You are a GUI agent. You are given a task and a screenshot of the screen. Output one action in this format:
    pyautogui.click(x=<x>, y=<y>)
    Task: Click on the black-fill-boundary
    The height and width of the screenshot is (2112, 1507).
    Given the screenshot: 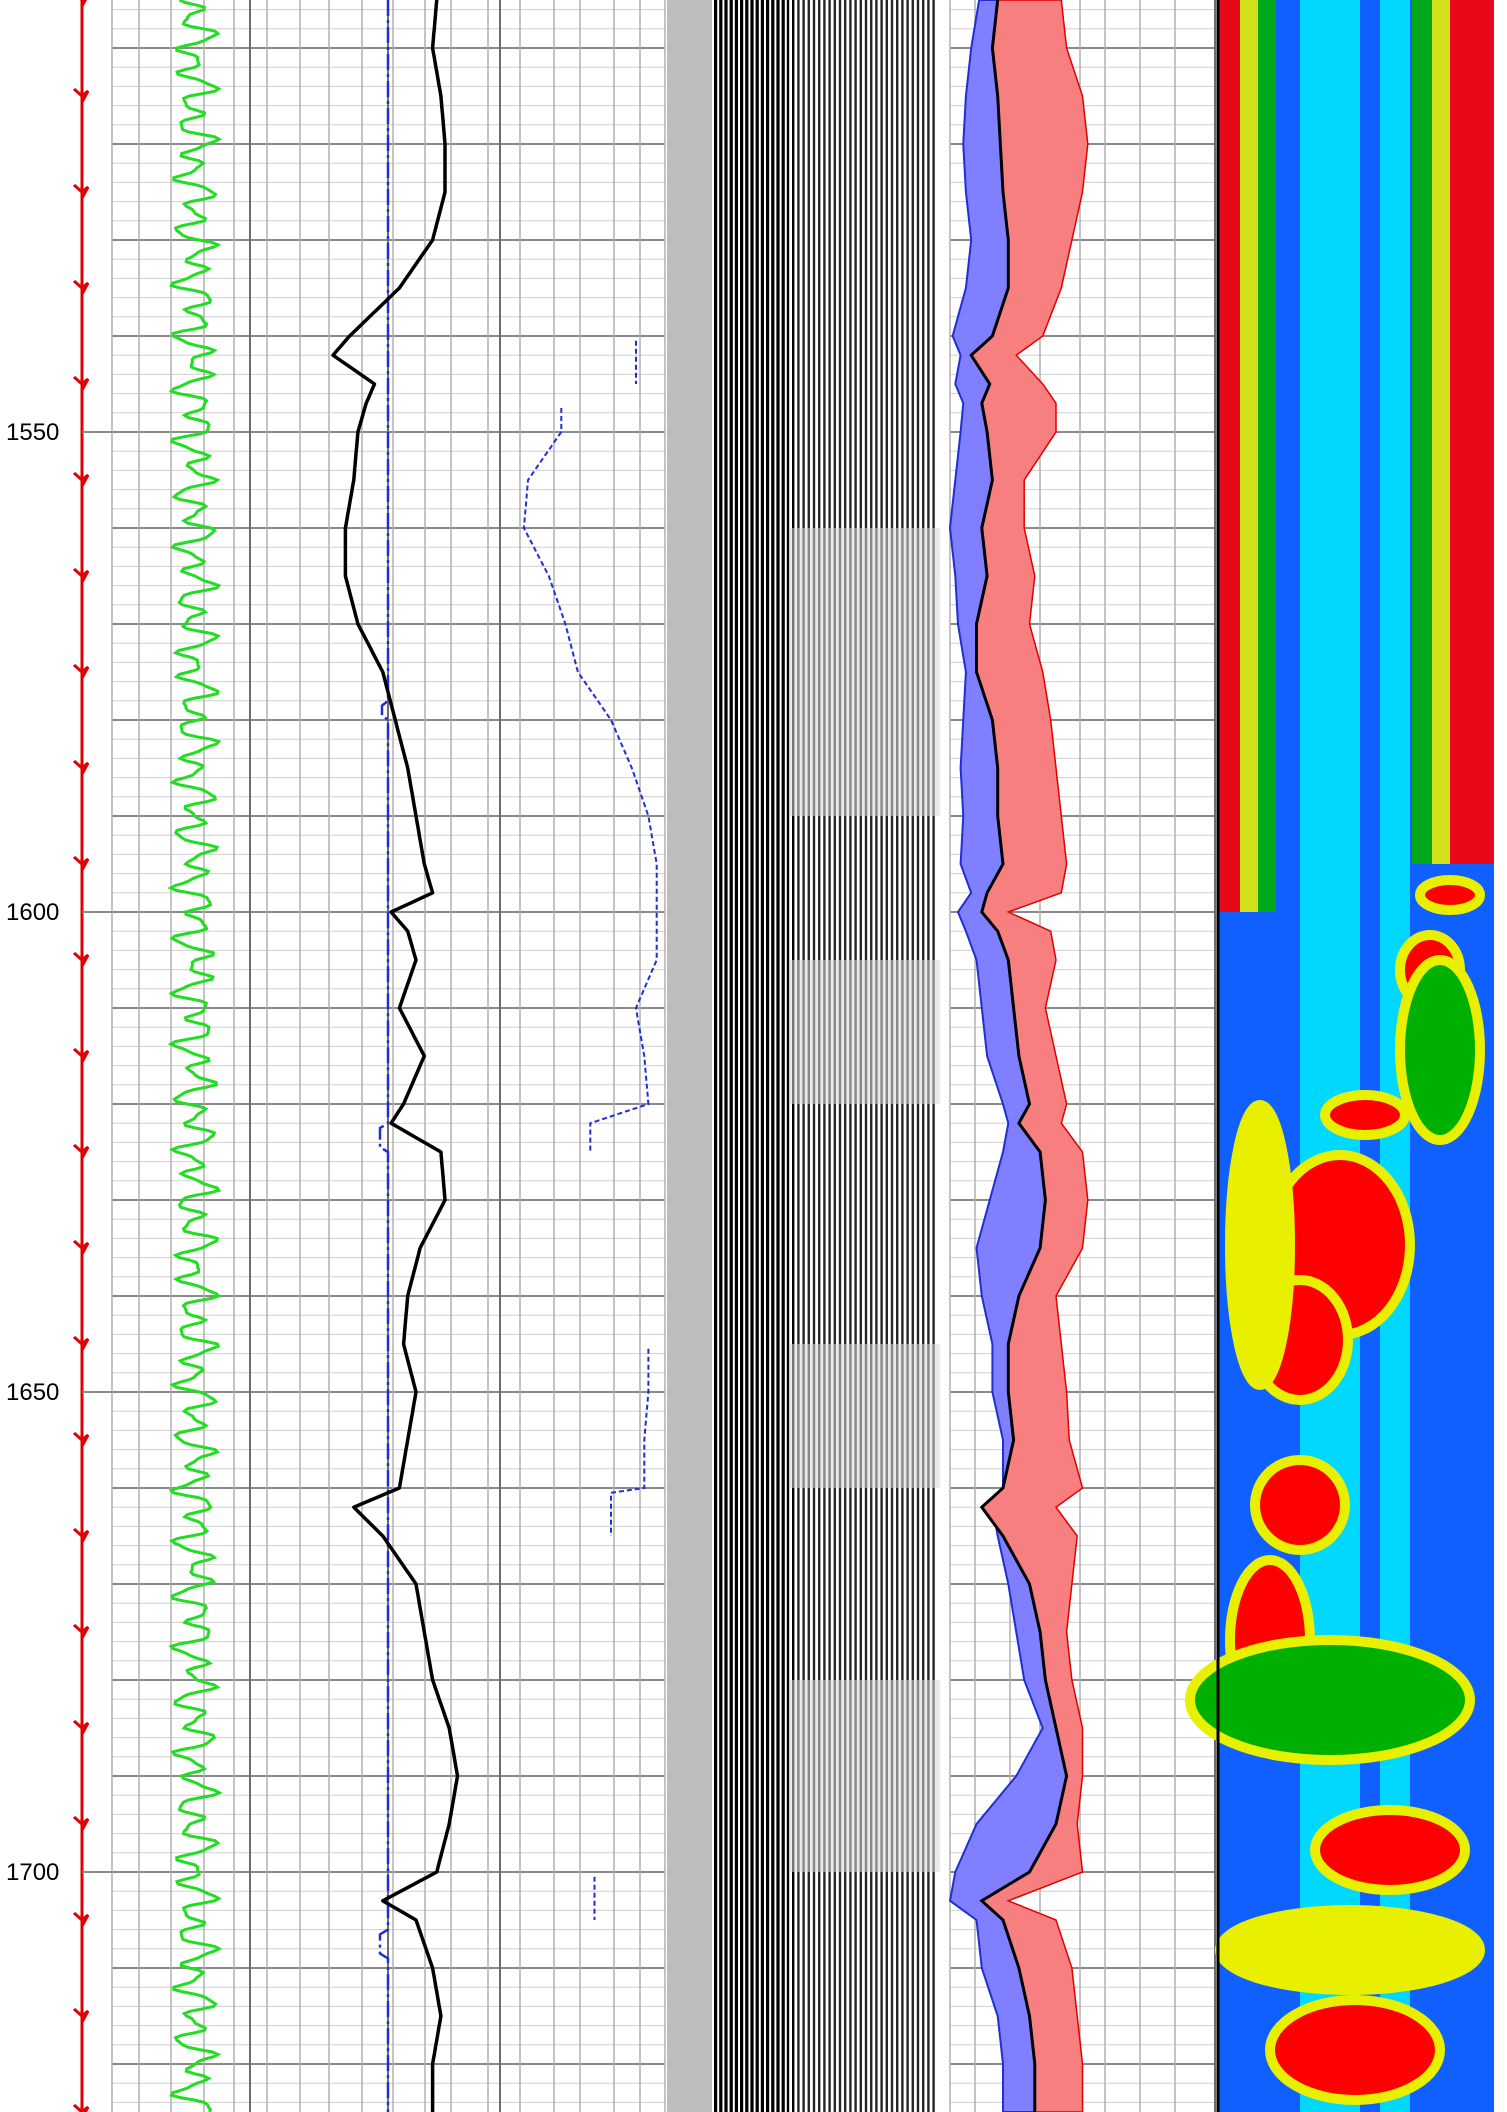 What is the action you would take?
    pyautogui.click(x=1019, y=1056)
    